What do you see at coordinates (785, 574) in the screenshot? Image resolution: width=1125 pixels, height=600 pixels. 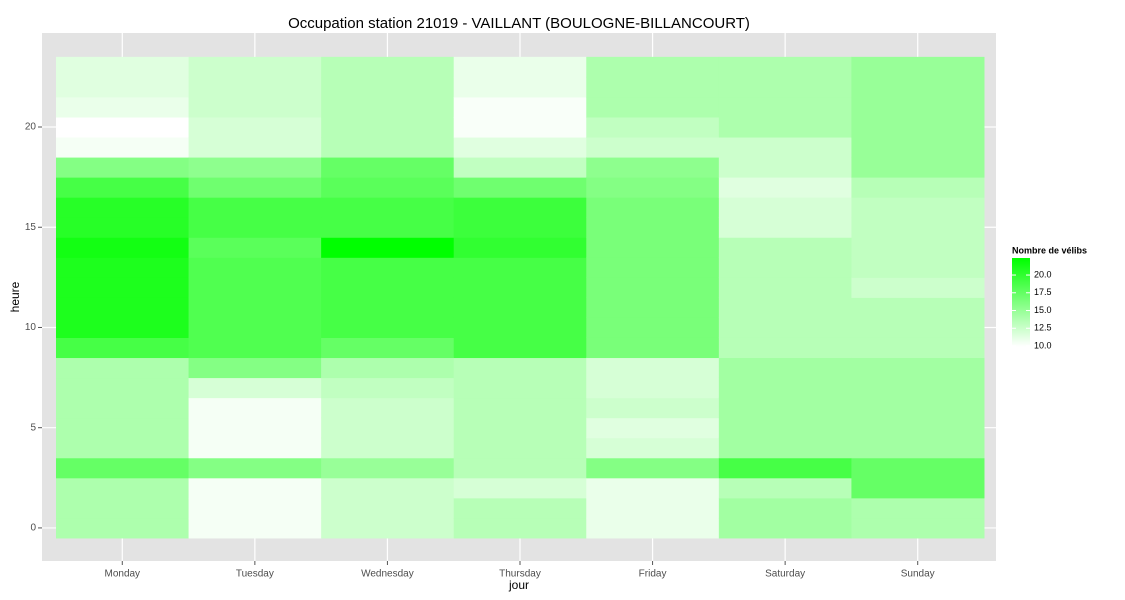 I see `x-tick-label: Saturday` at bounding box center [785, 574].